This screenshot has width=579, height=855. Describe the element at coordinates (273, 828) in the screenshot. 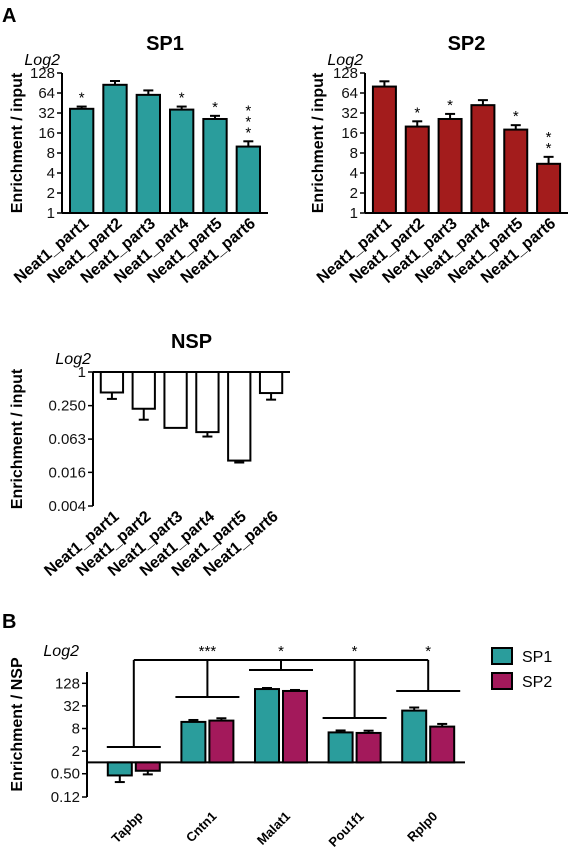

I see `x-tick-label: Malat1` at that location.